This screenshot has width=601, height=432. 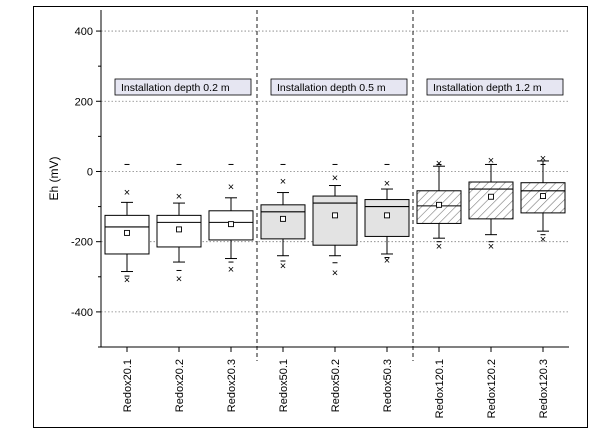 What do you see at coordinates (336, 385) in the screenshot?
I see `x-tick-label: Redox50.2` at bounding box center [336, 385].